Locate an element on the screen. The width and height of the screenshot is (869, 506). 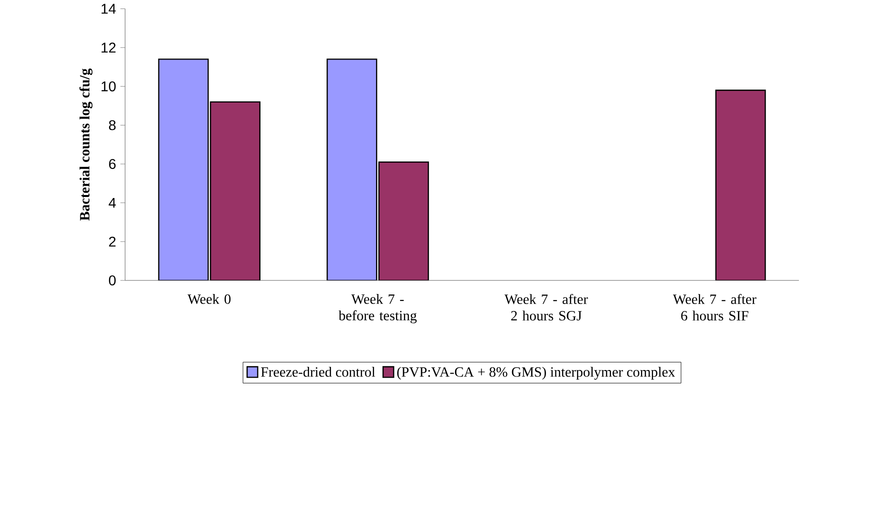
y-tick-label: 0 is located at coordinates (112, 280).